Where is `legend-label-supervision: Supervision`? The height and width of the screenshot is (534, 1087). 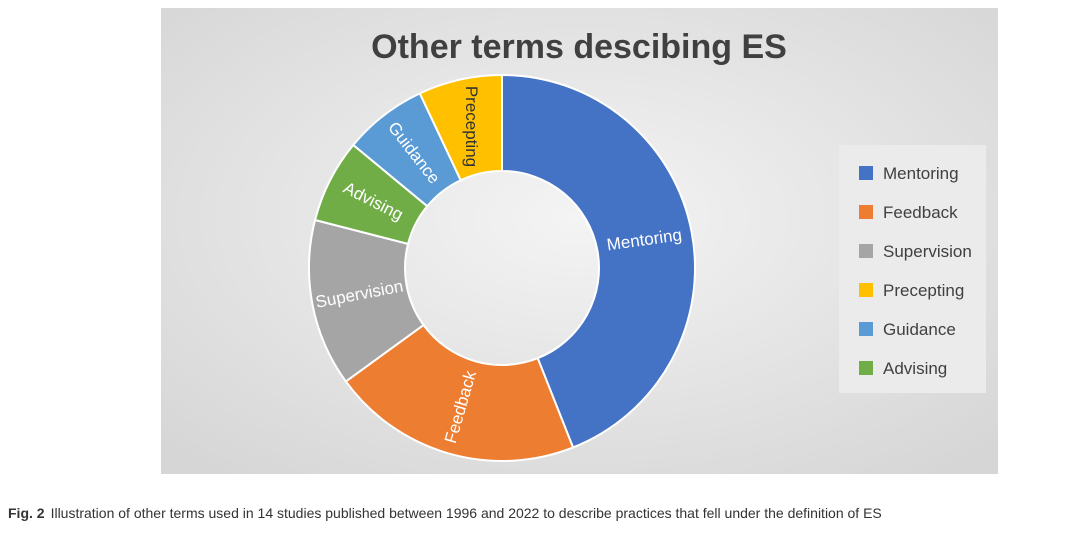 legend-label-supervision: Supervision is located at coordinates (927, 251).